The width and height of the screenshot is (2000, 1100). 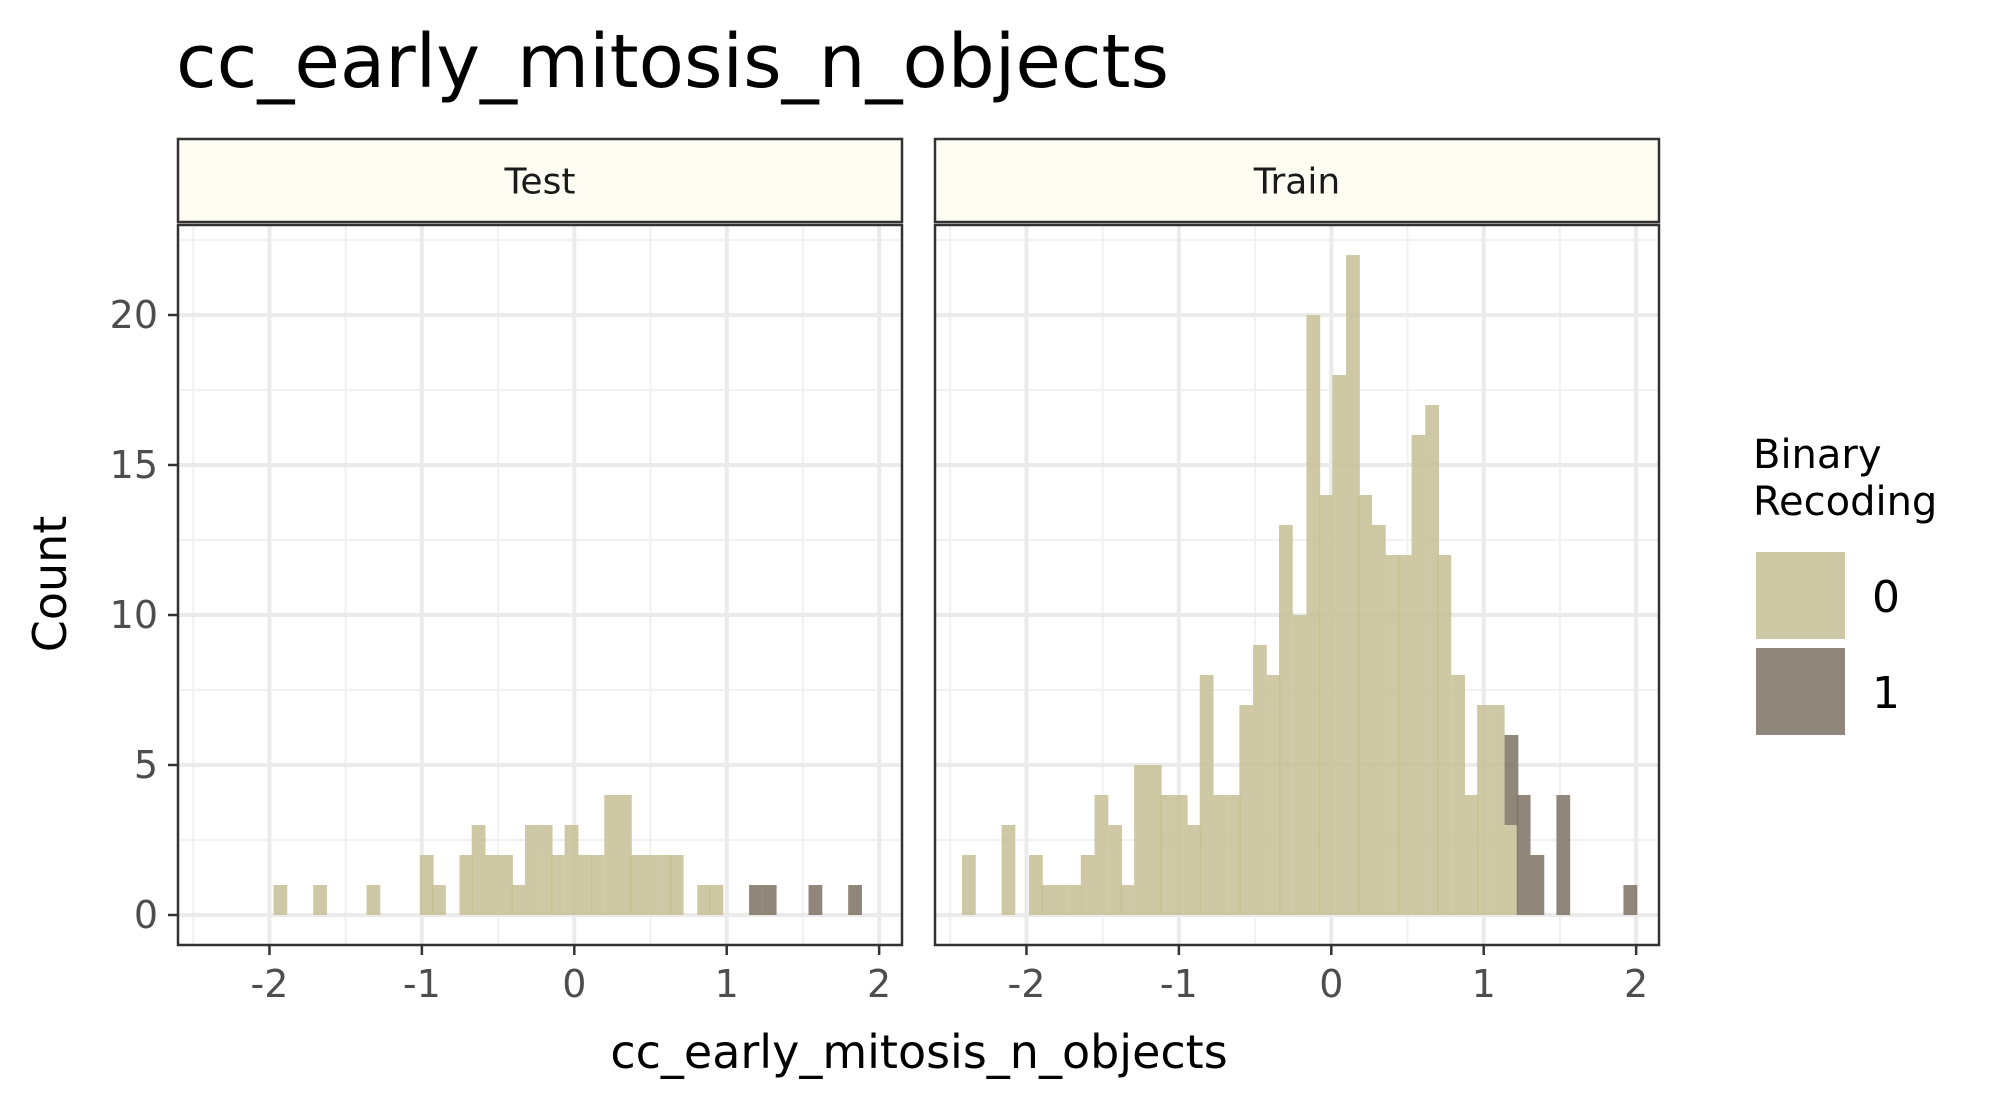 I want to click on y-tick-label: 10, so click(x=134, y=615).